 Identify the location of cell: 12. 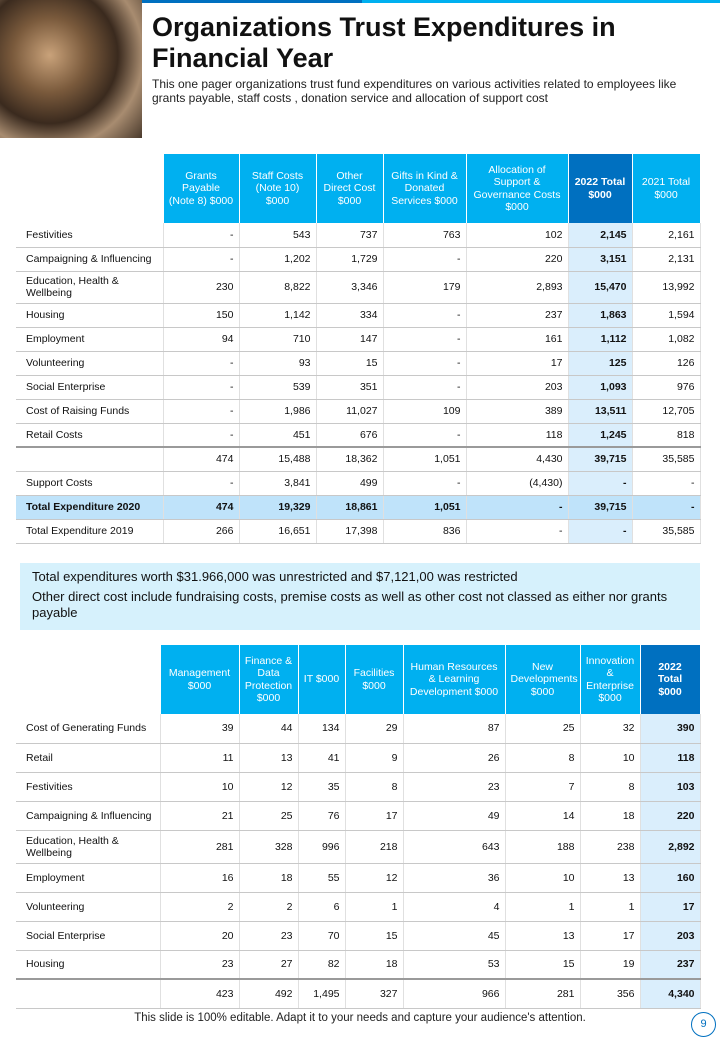
(269, 787).